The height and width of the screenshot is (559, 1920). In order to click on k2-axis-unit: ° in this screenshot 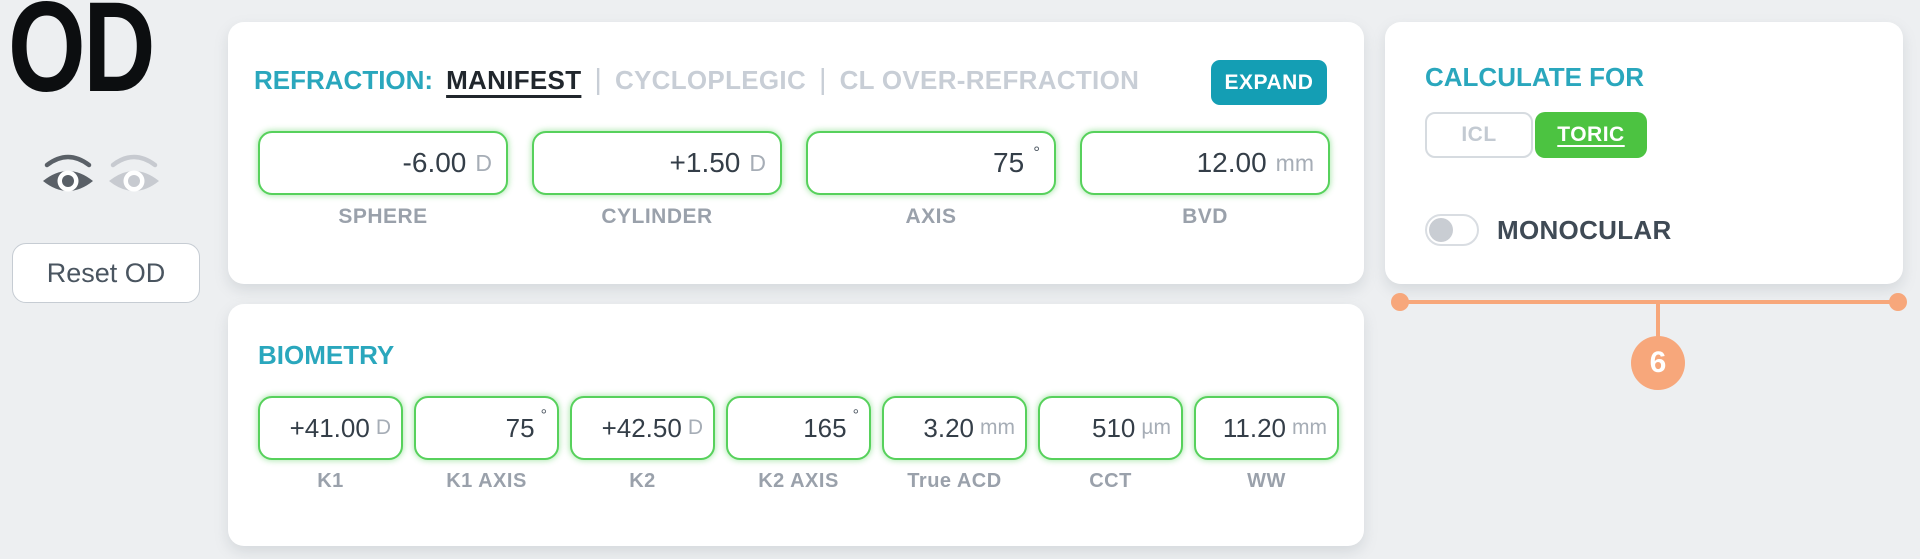, I will do `click(855, 415)`.